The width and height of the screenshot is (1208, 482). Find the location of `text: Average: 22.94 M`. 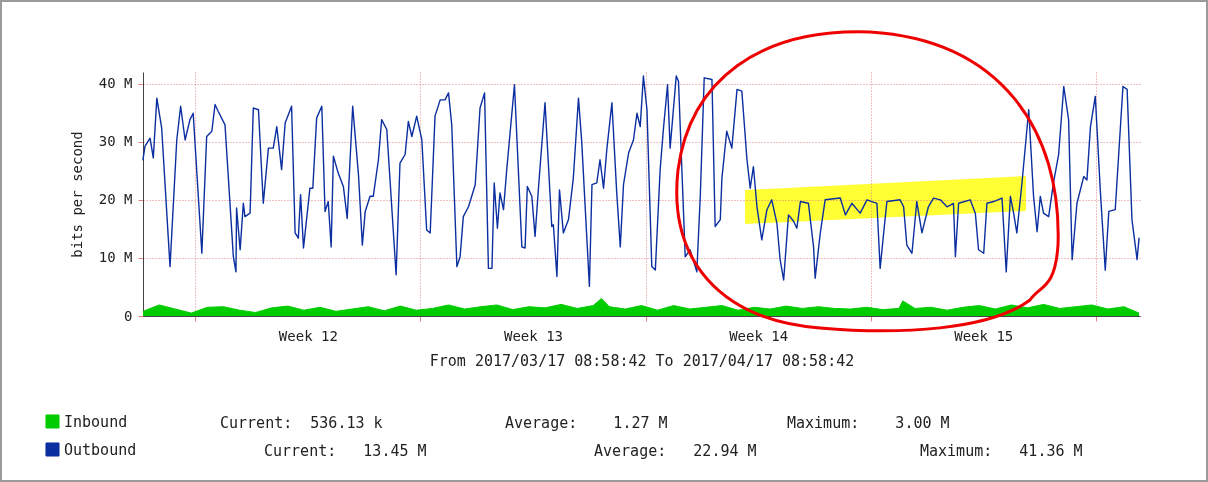

text: Average: 22.94 M is located at coordinates (675, 451).